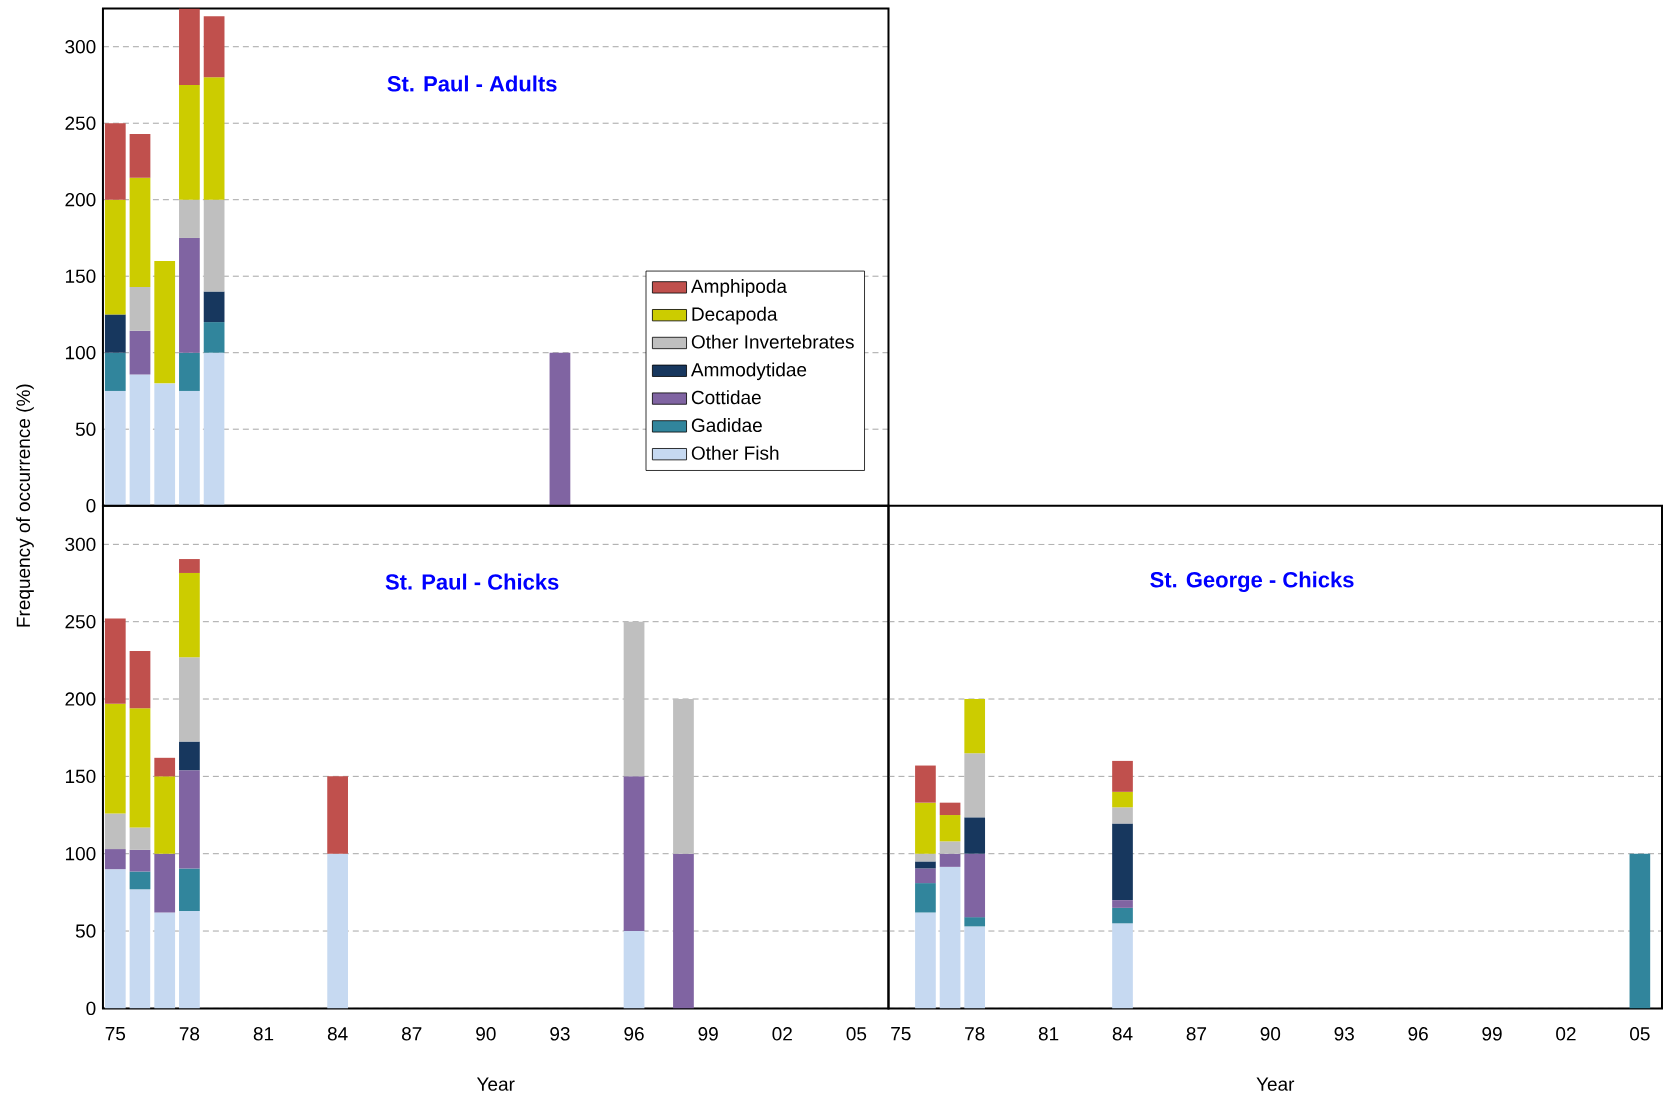 The width and height of the screenshot is (1663, 1097). I want to click on legend-label: Amphipoda, so click(738, 287).